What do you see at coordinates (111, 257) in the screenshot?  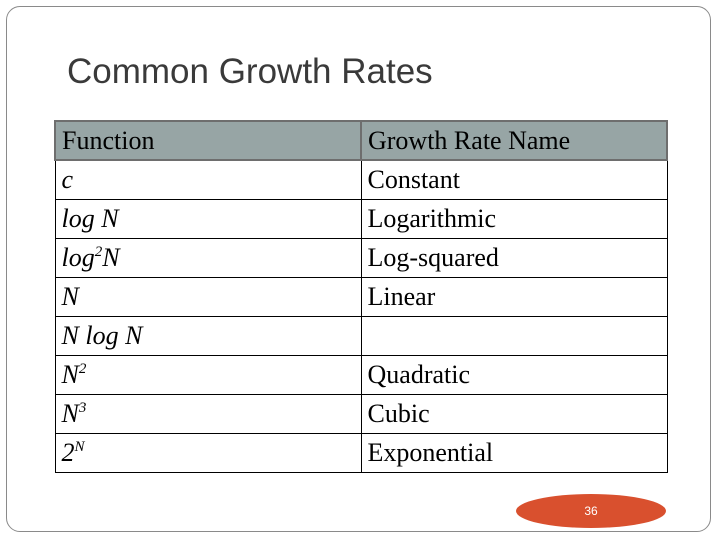 I see `function-tail: N` at bounding box center [111, 257].